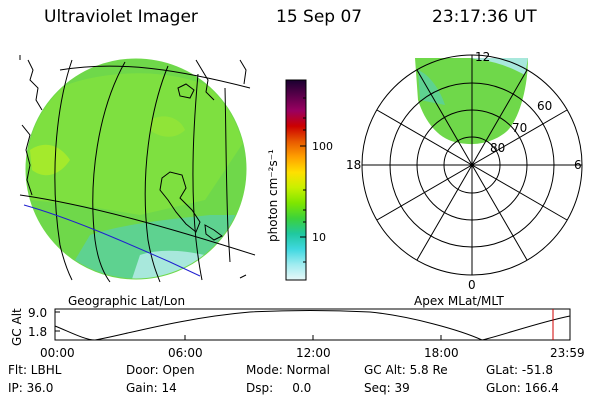 This screenshot has height=400, width=600. Describe the element at coordinates (17, 327) in the screenshot. I see `alt-ylabel: GC Alt` at that location.